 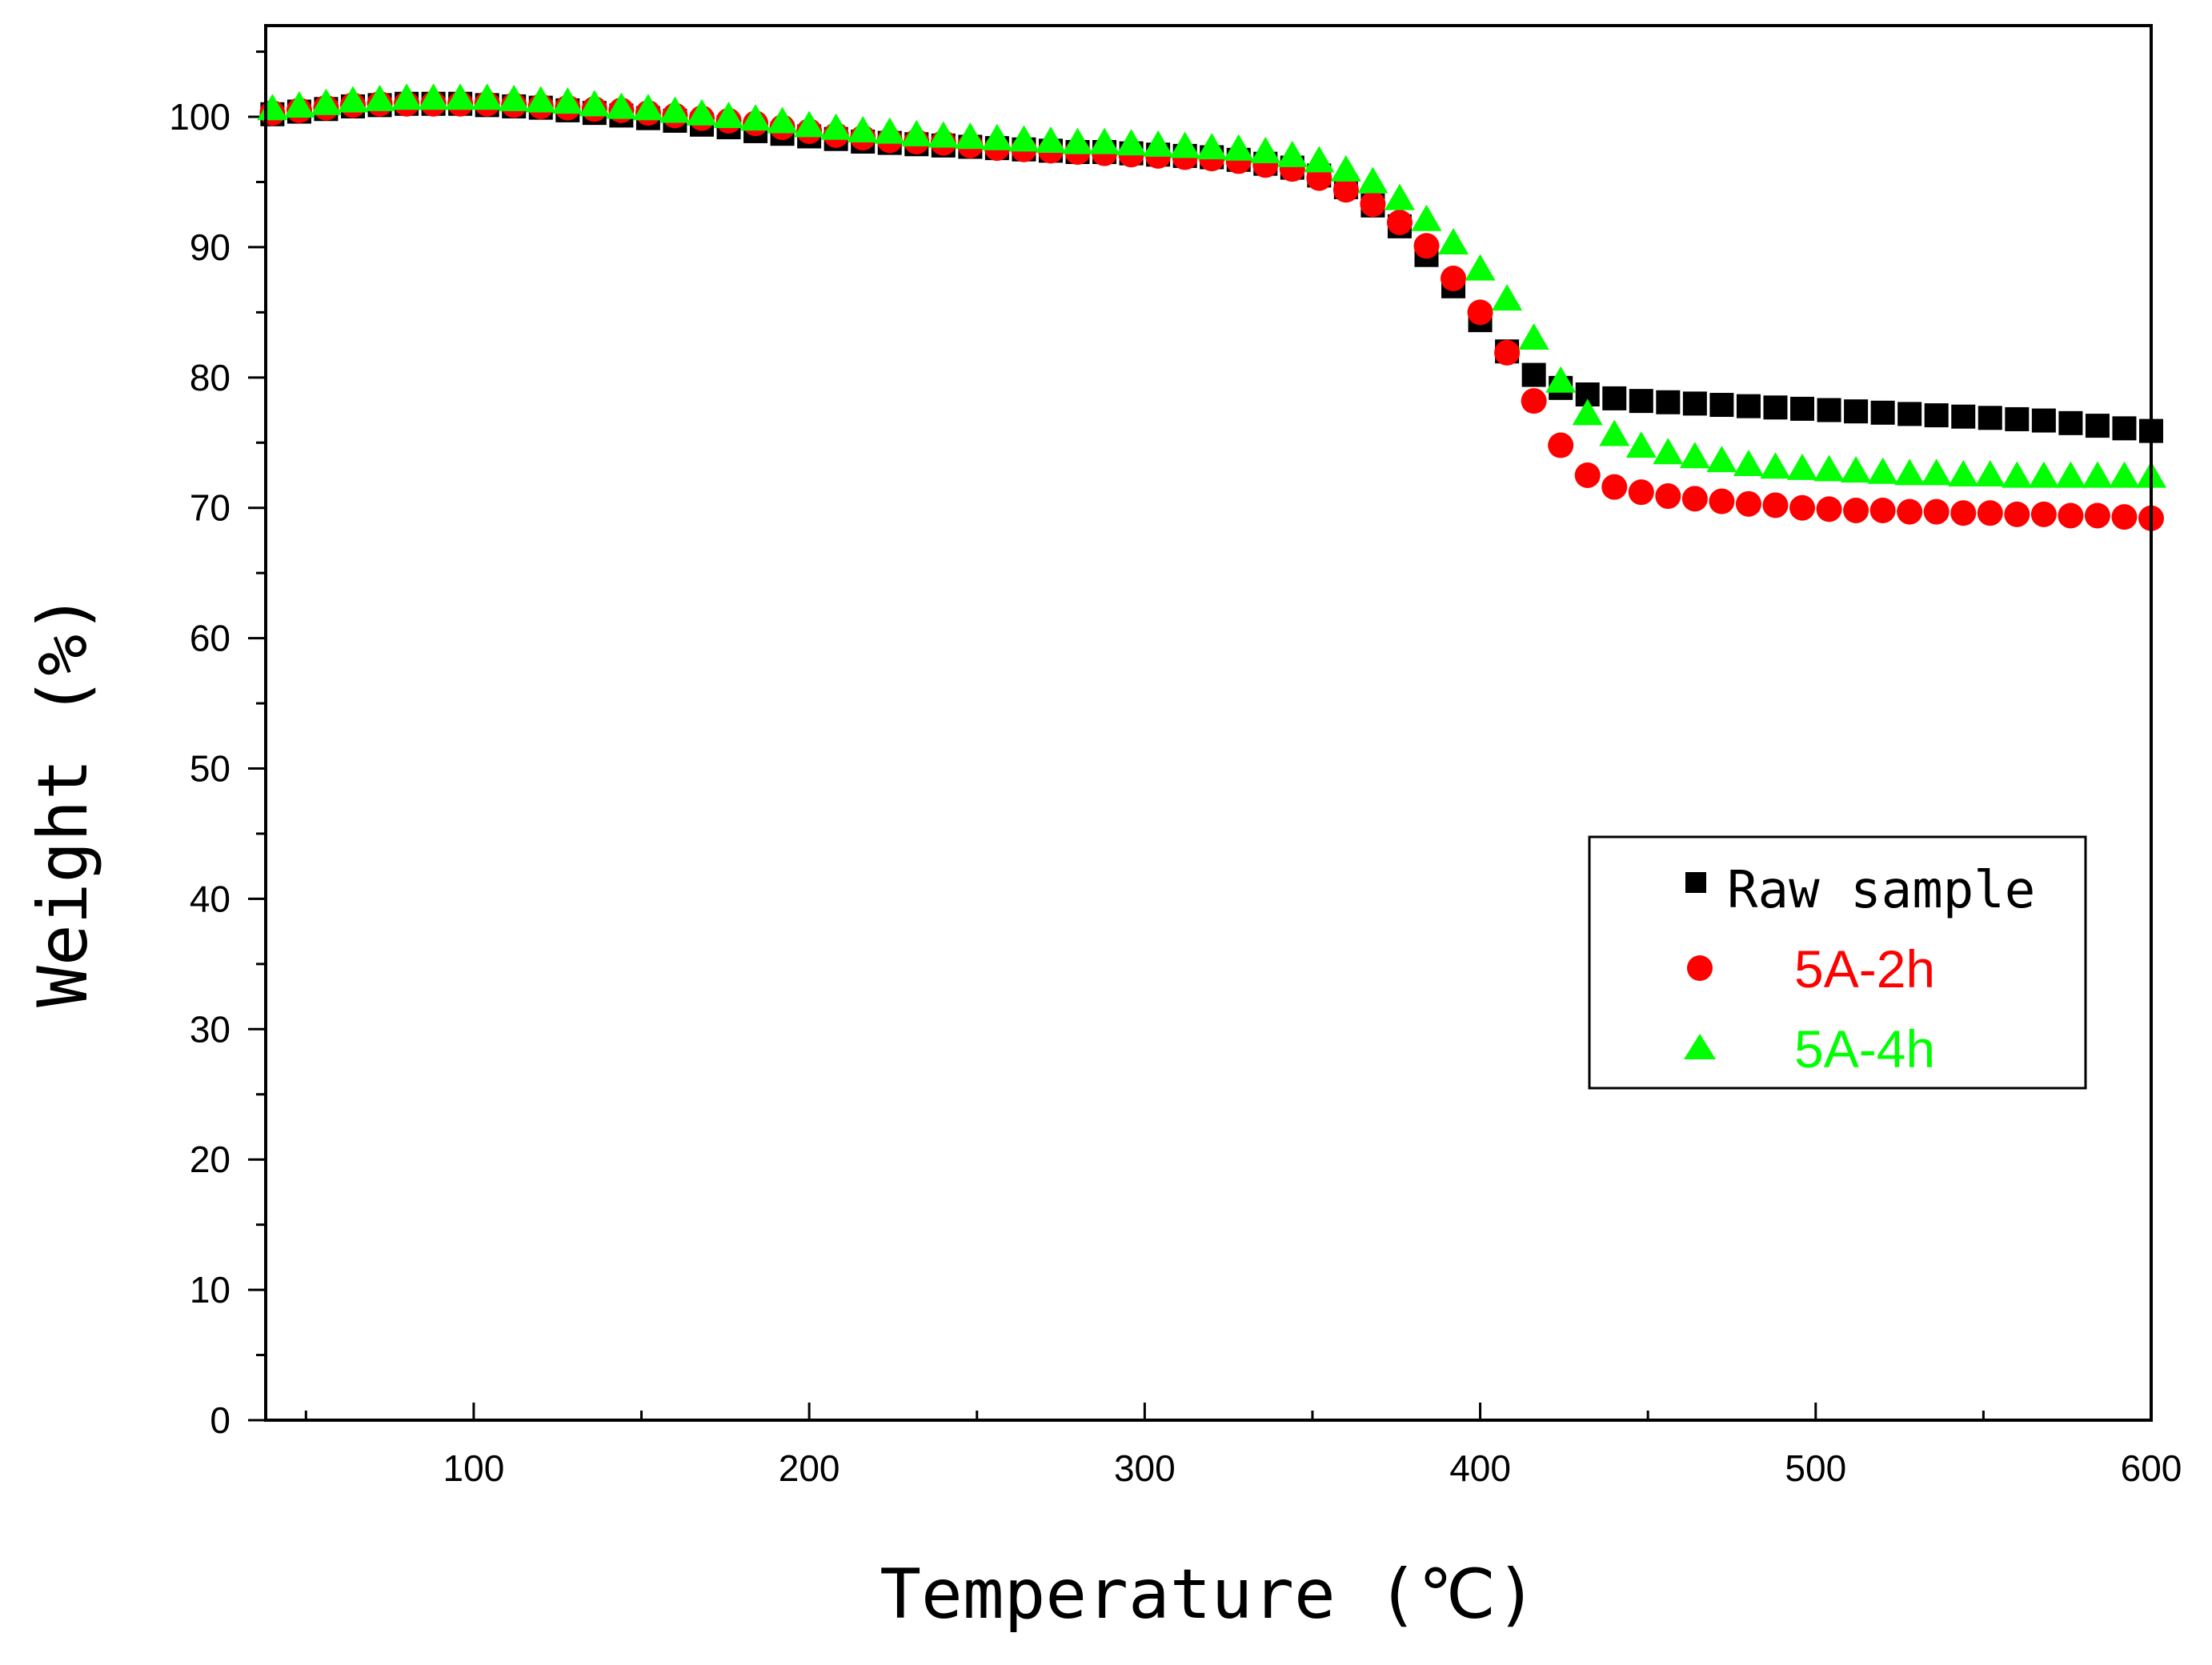 I want to click on y-tick-label: 90, so click(x=210, y=247).